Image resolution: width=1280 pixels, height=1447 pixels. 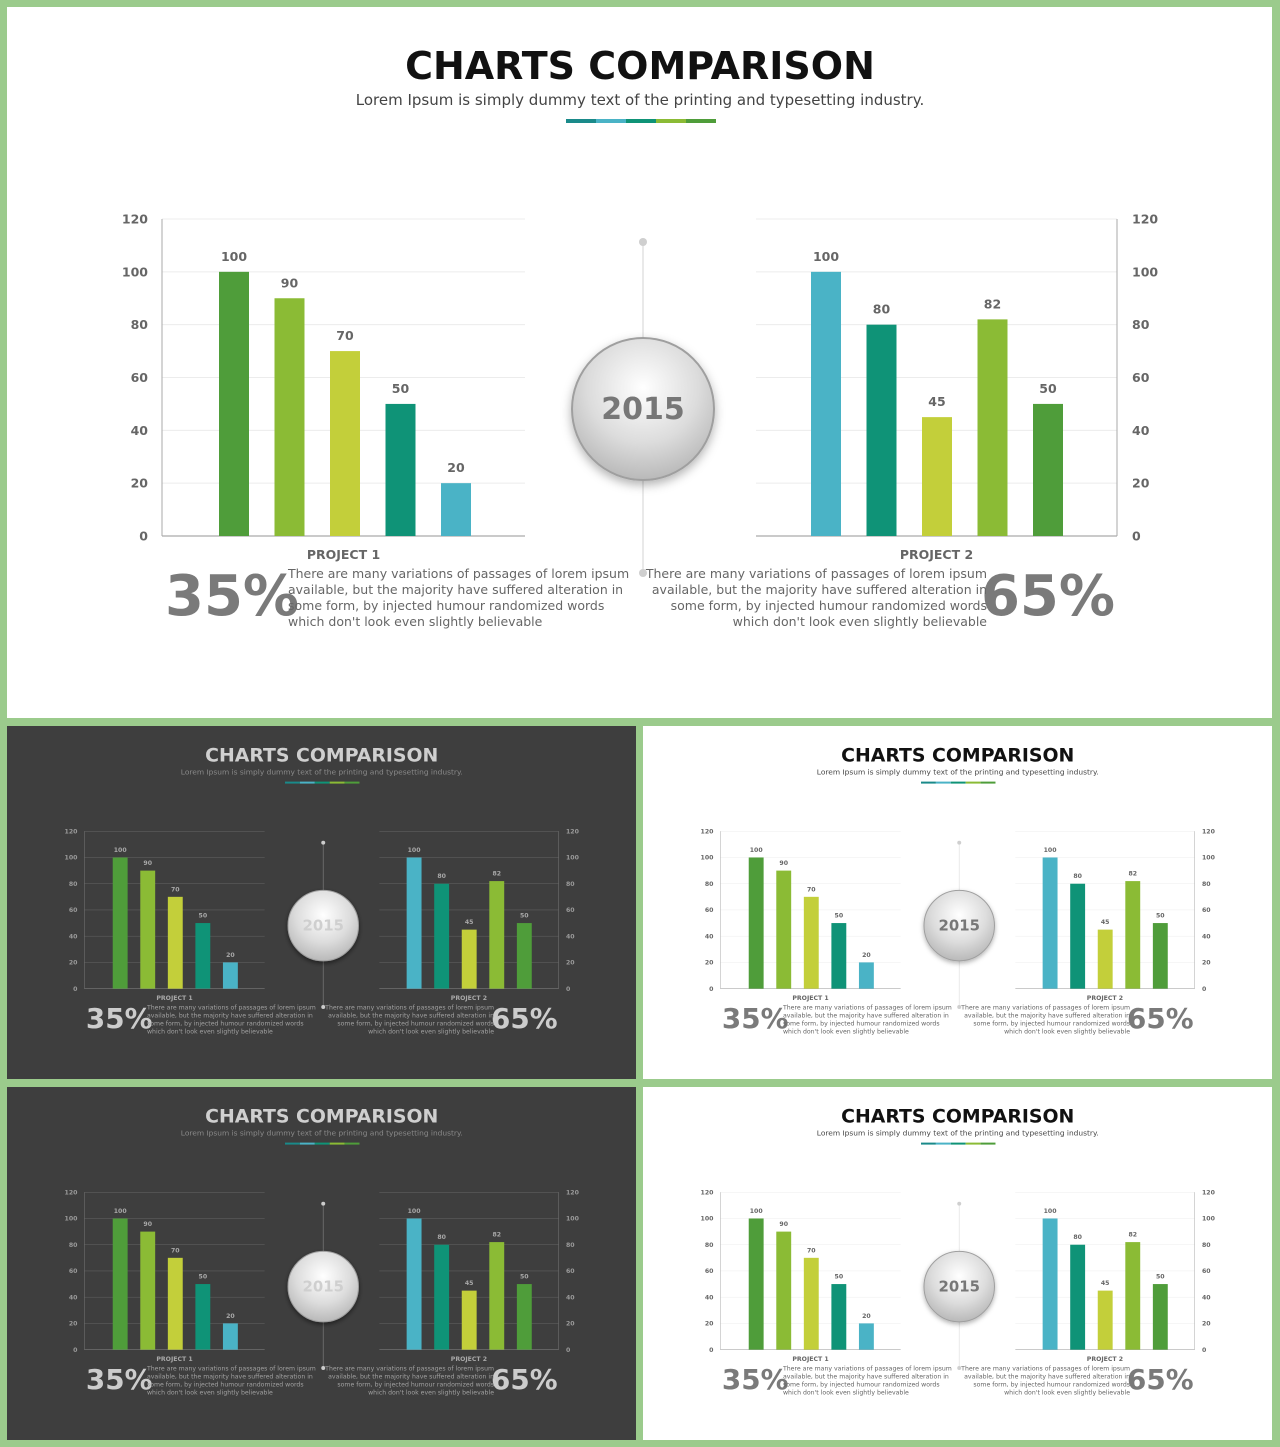 I want to click on bar-value-label: 20, so click(x=866, y=955).